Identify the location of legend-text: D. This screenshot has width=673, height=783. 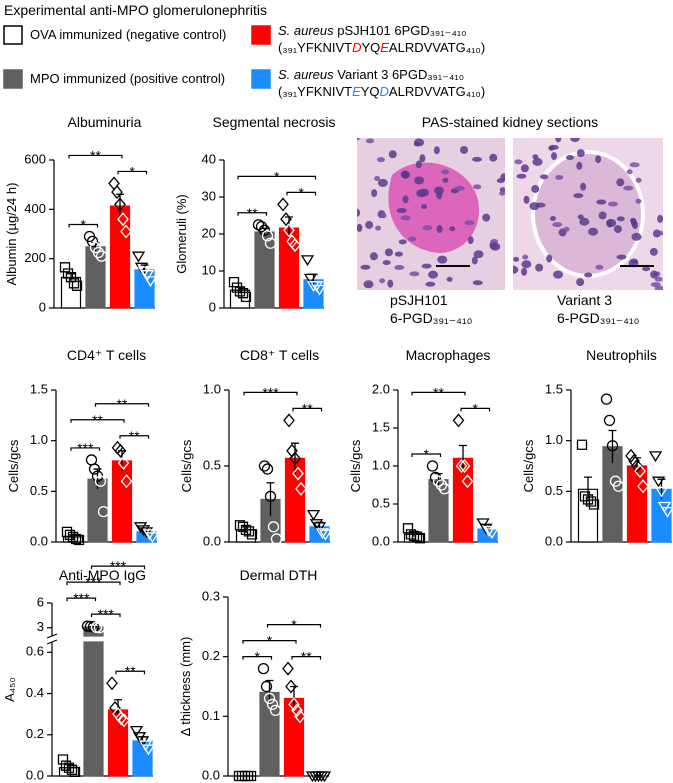
(384, 91).